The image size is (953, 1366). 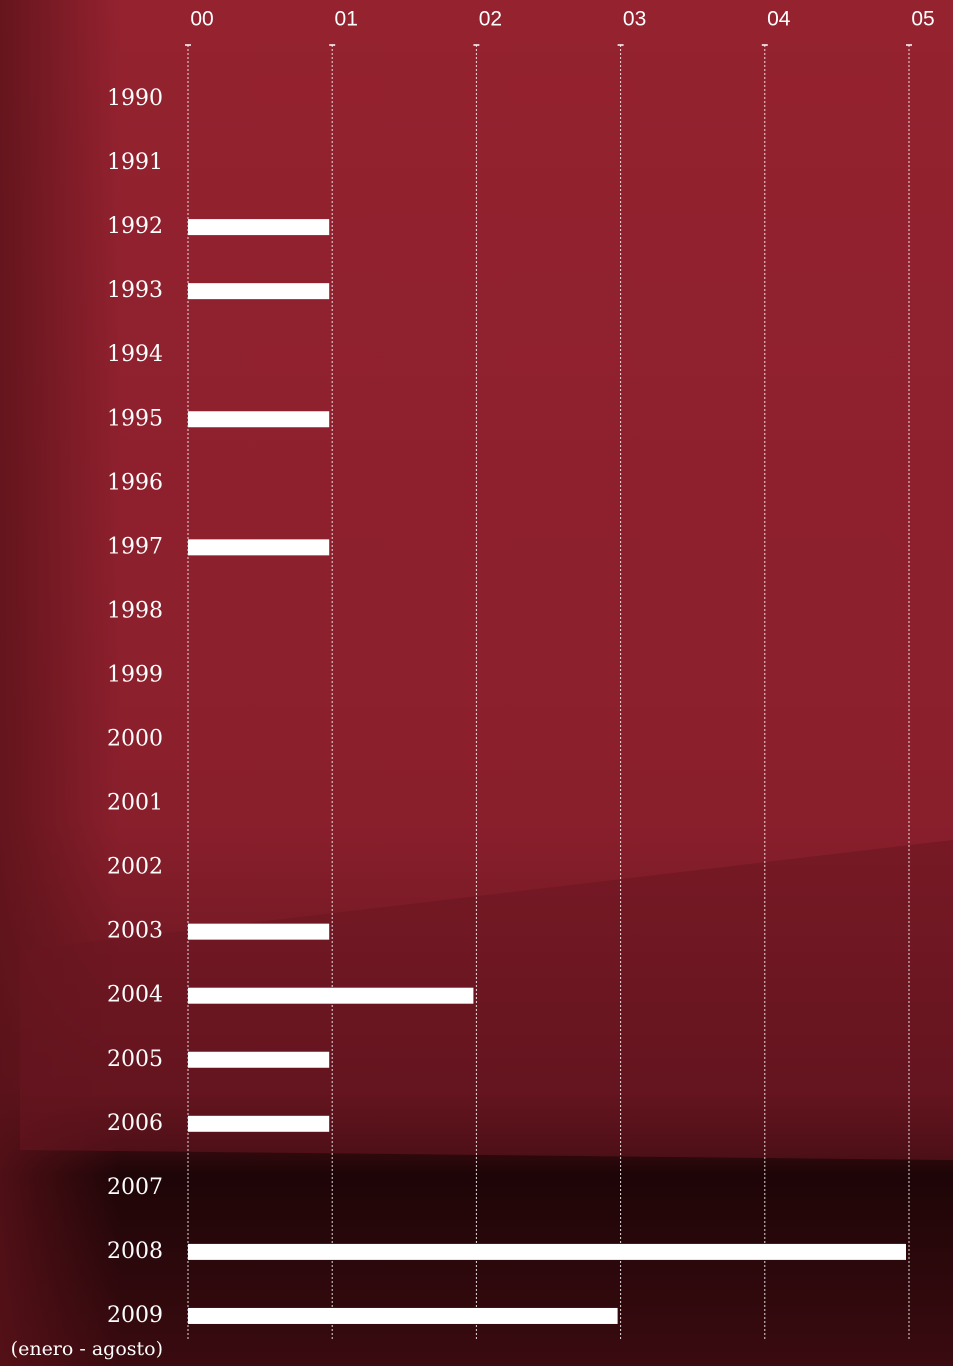 What do you see at coordinates (135, 354) in the screenshot?
I see `y-tick-label: 1994` at bounding box center [135, 354].